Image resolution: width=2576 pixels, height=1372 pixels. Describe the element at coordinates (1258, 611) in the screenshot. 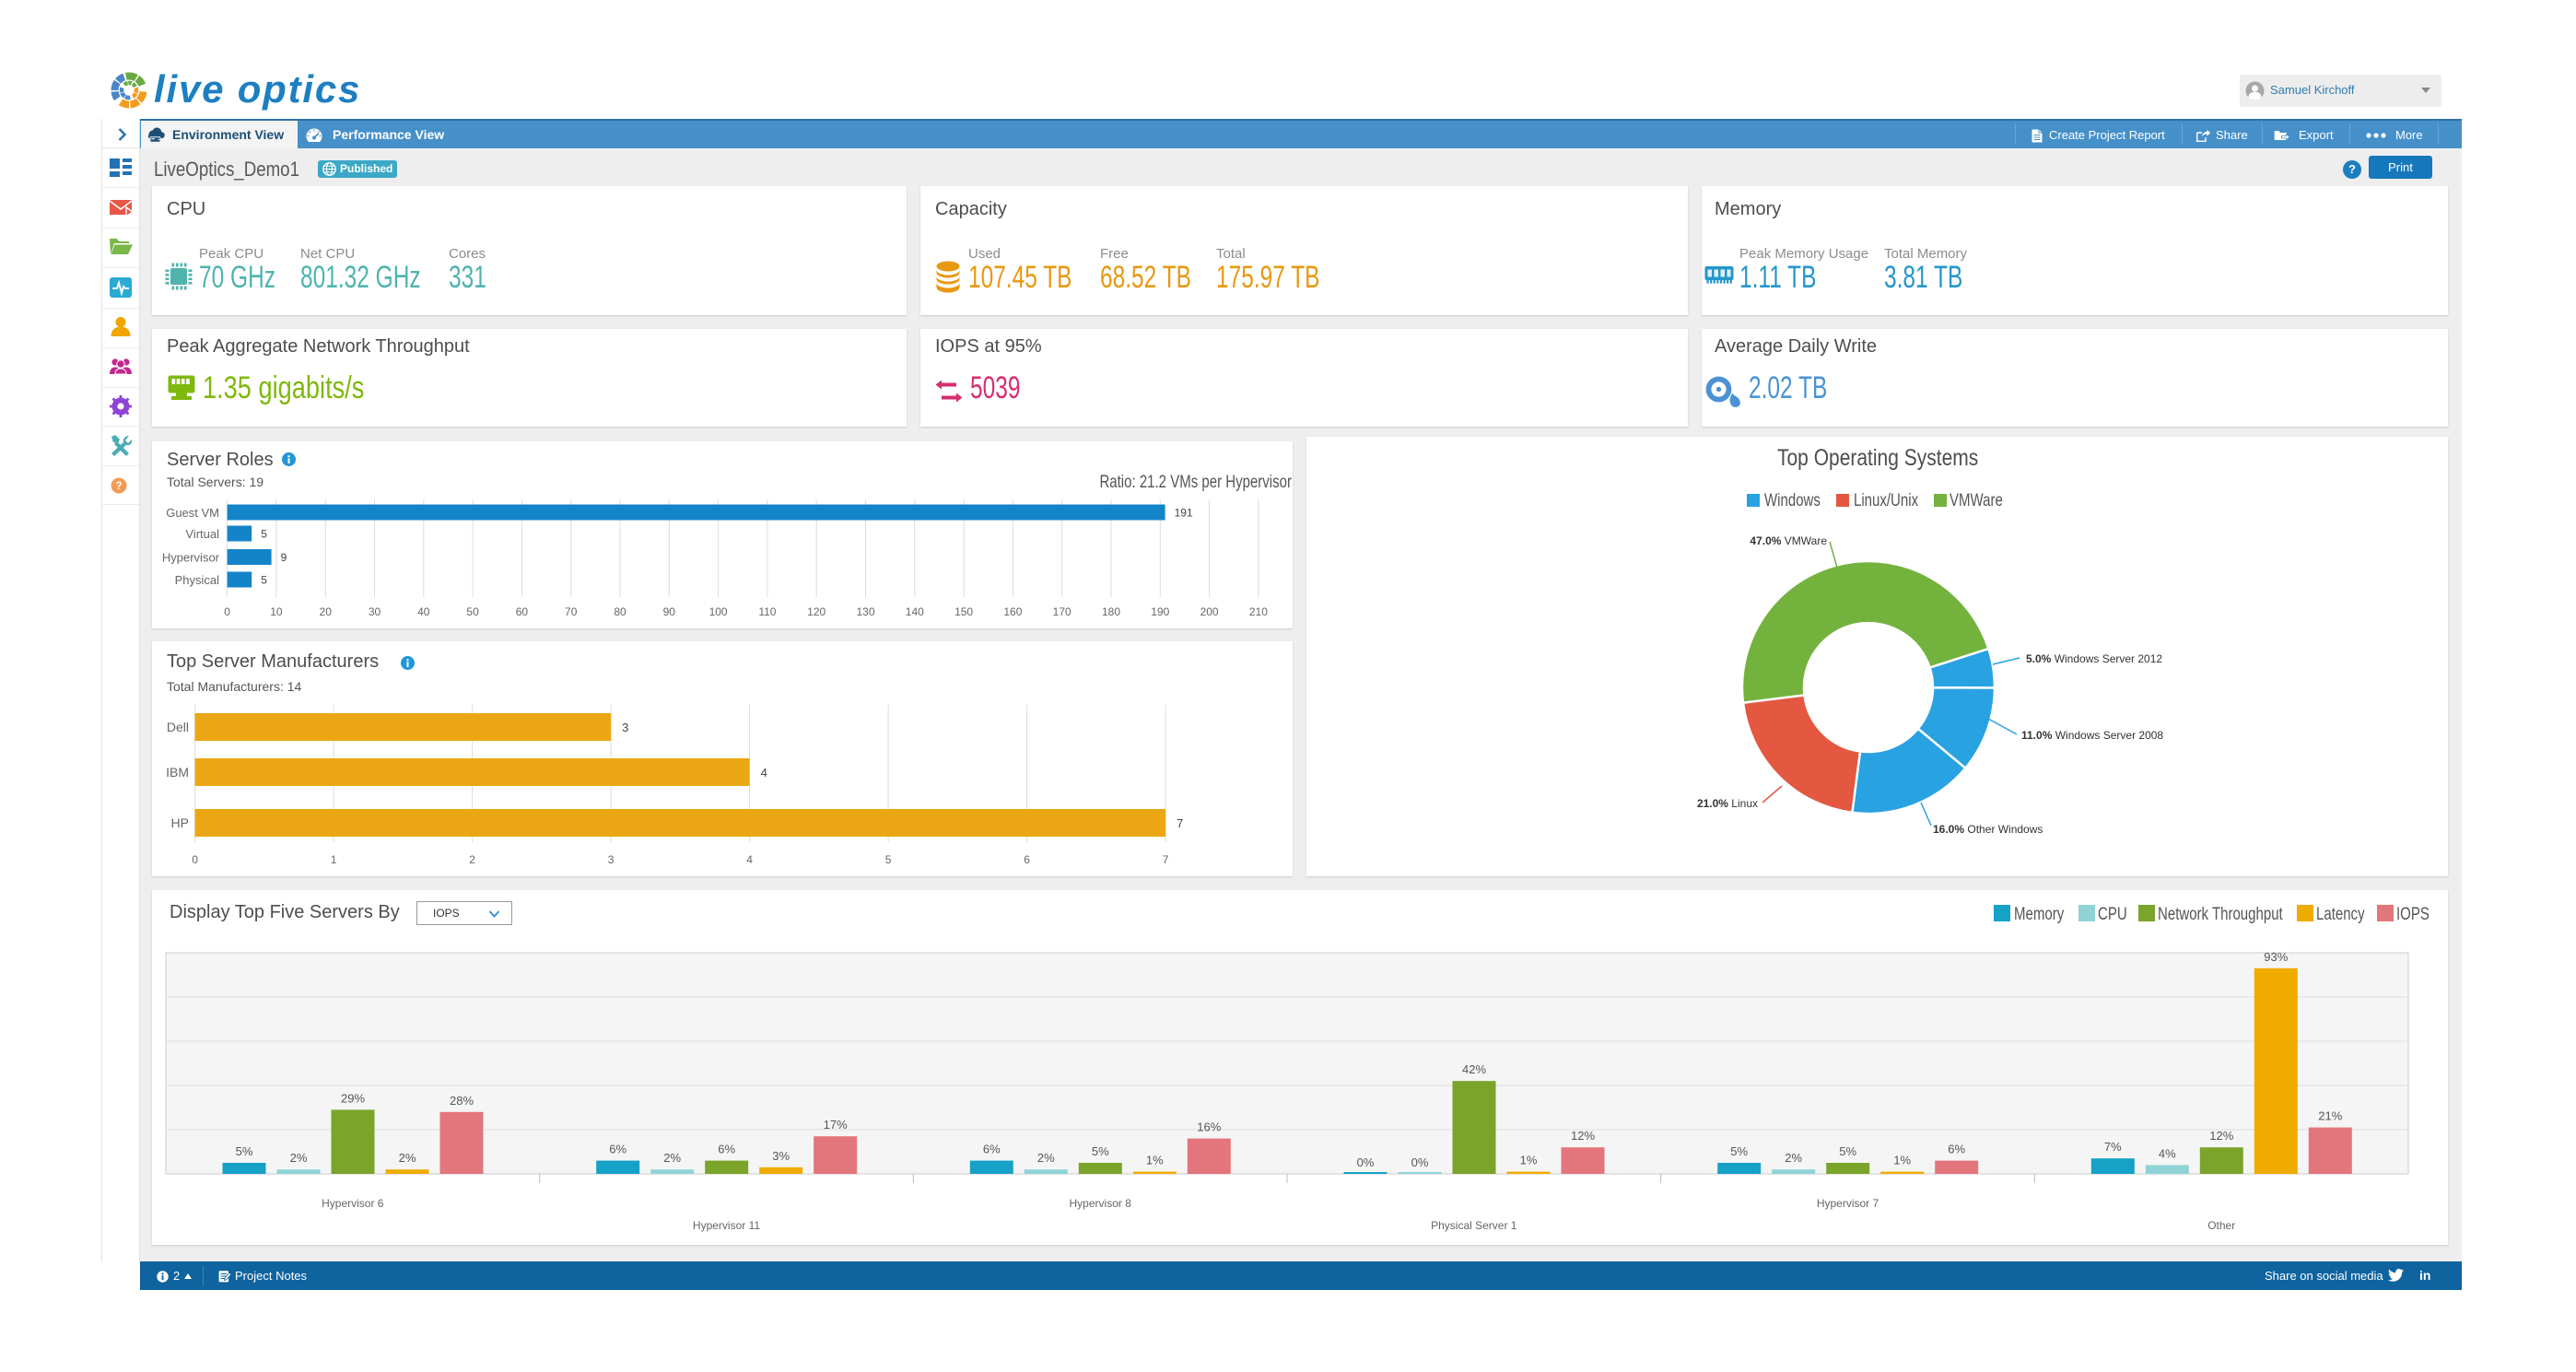

I see `svg-text: 210` at that location.